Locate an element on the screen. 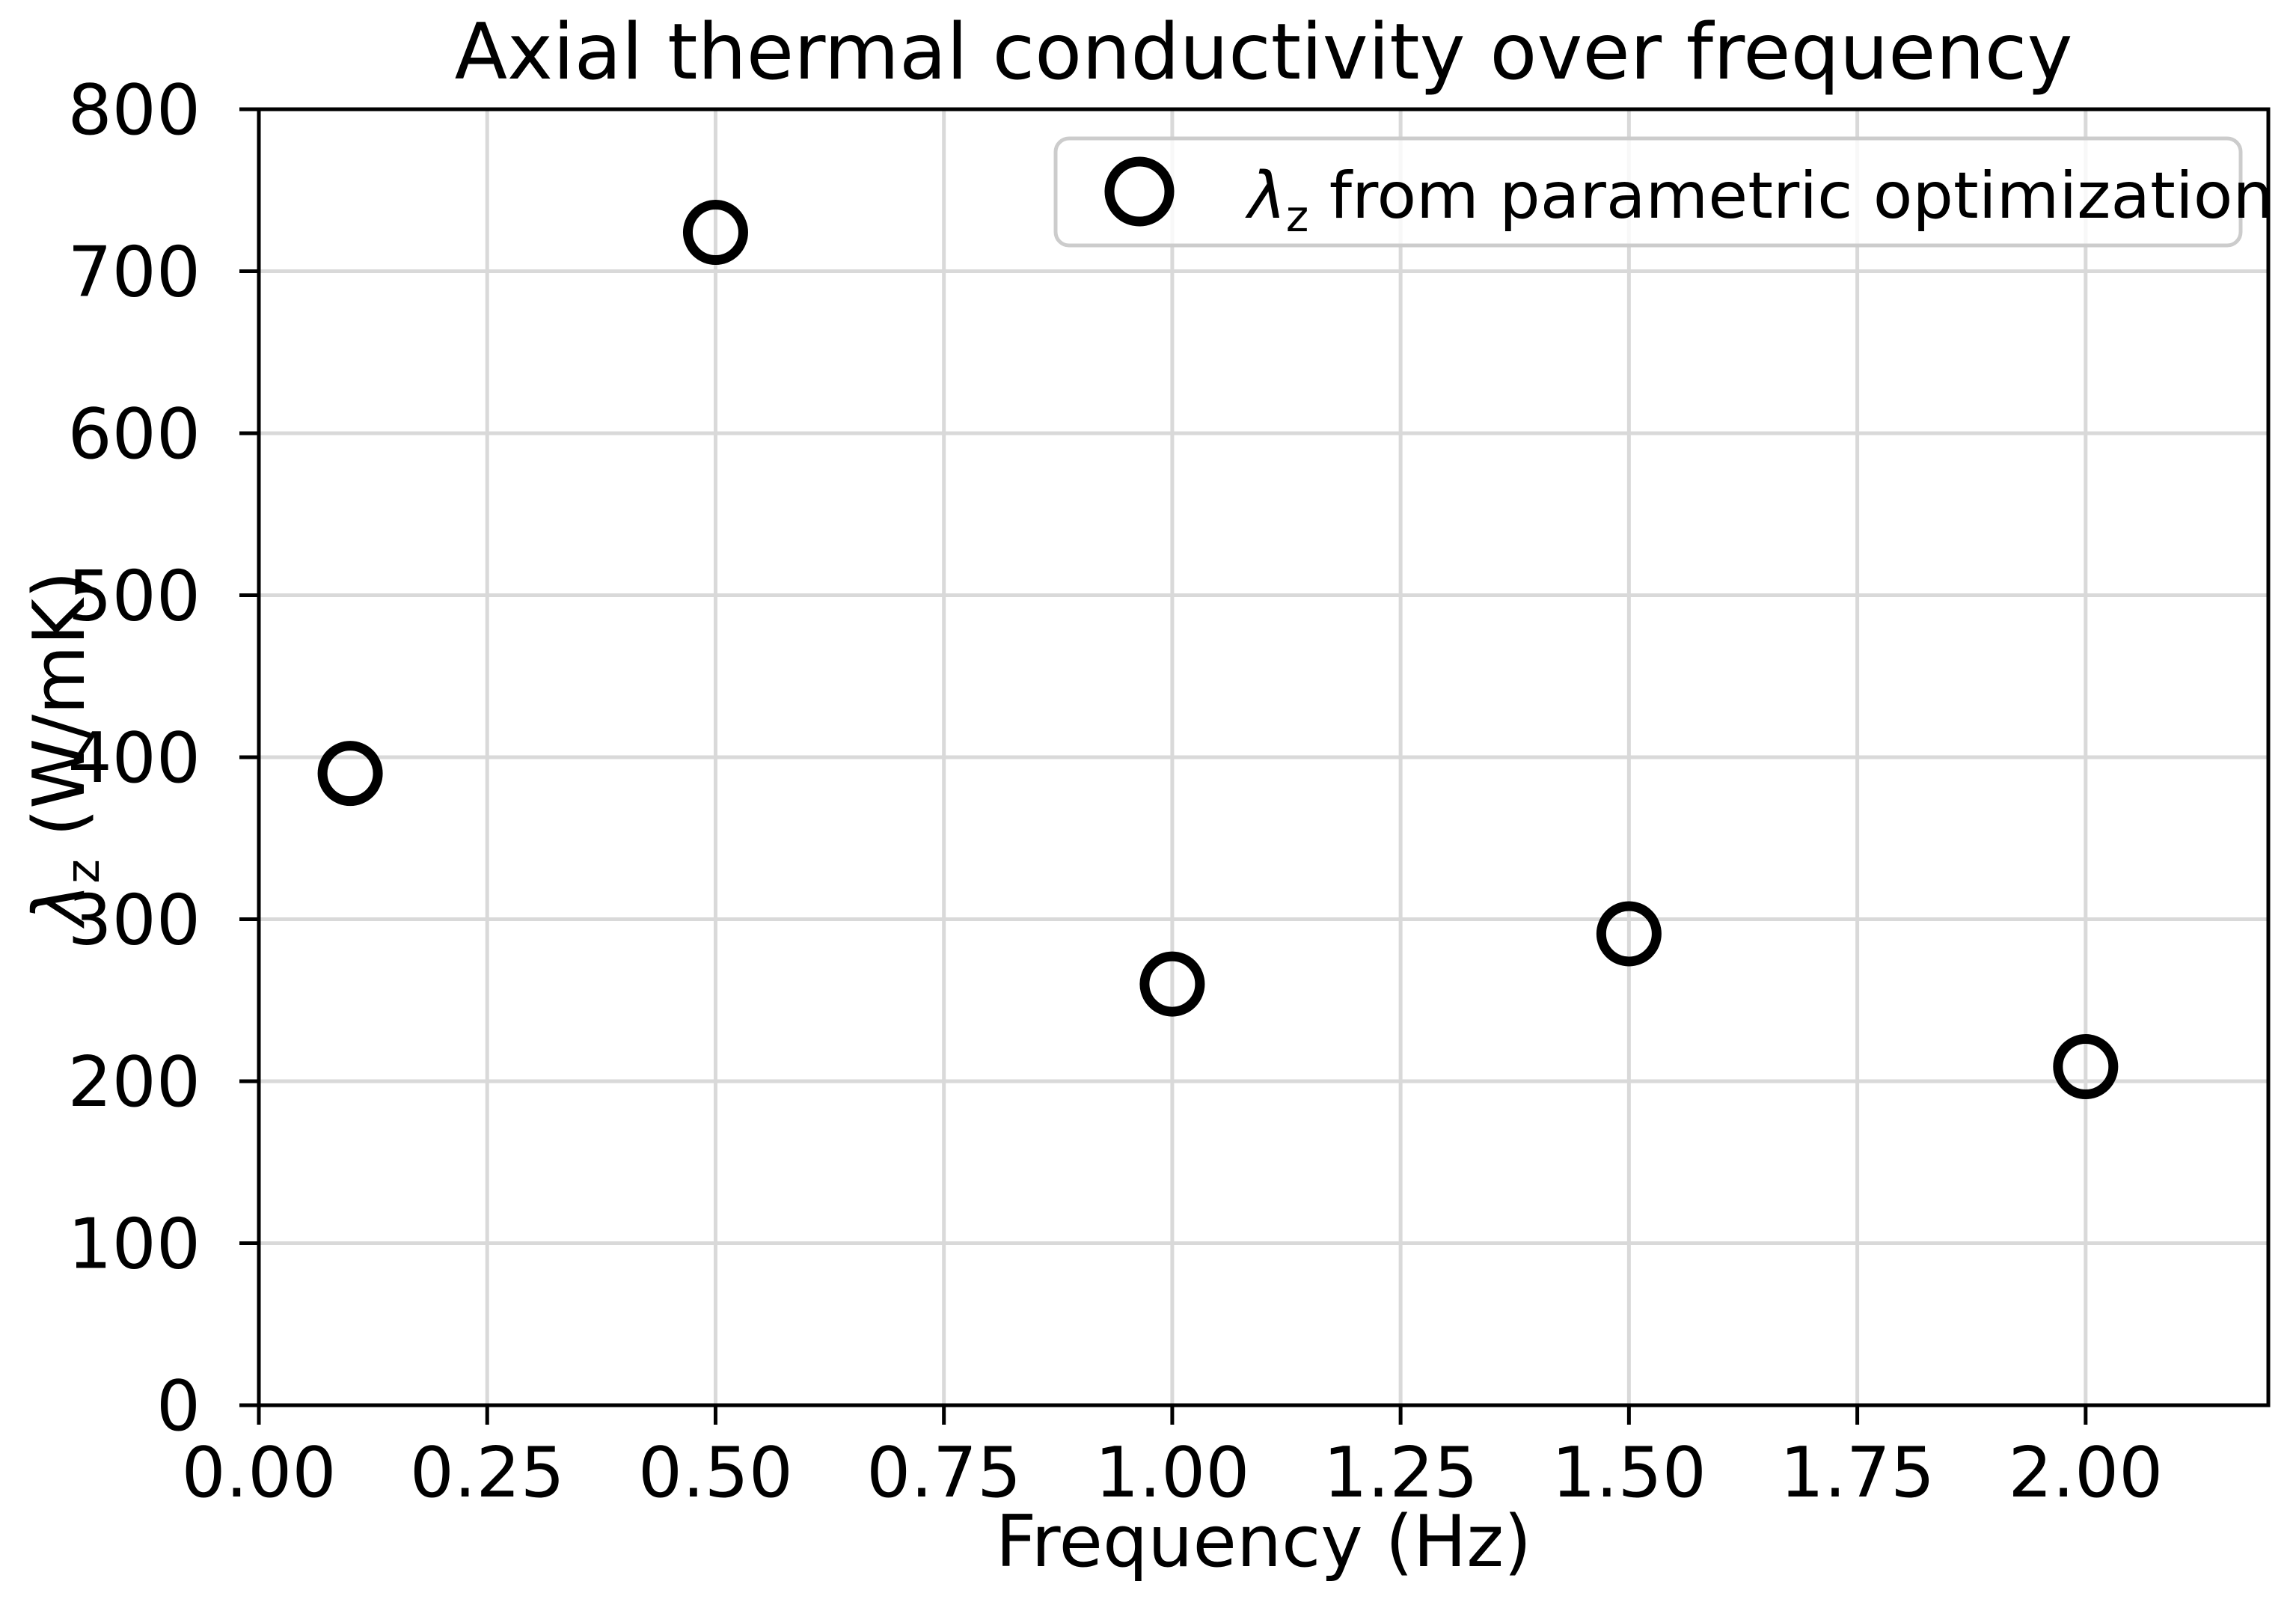 The height and width of the screenshot is (1605, 2296). x-tick-label: 0.75 is located at coordinates (943, 1472).